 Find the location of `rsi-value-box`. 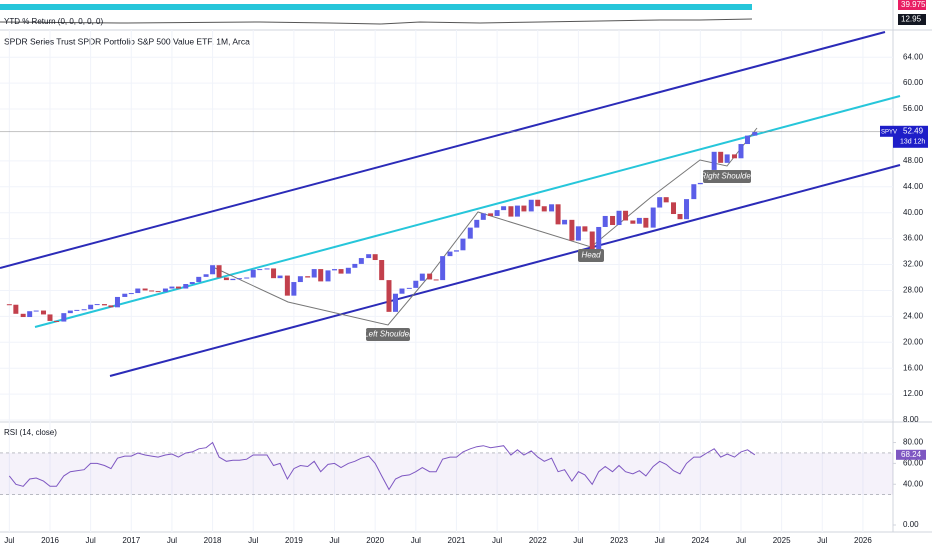

rsi-value-box is located at coordinates (911, 454).